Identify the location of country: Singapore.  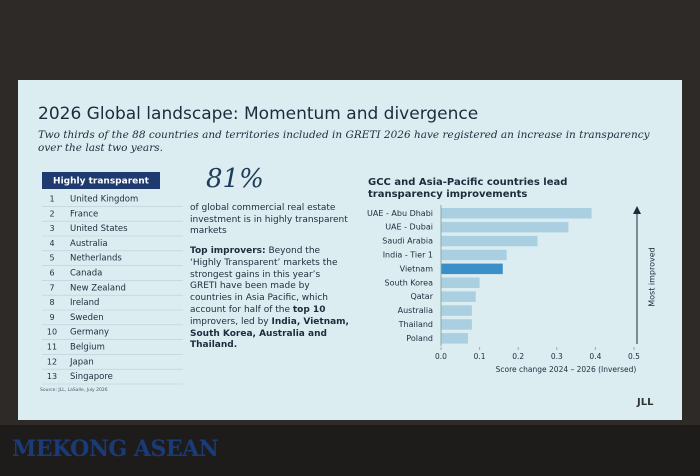
(91, 377).